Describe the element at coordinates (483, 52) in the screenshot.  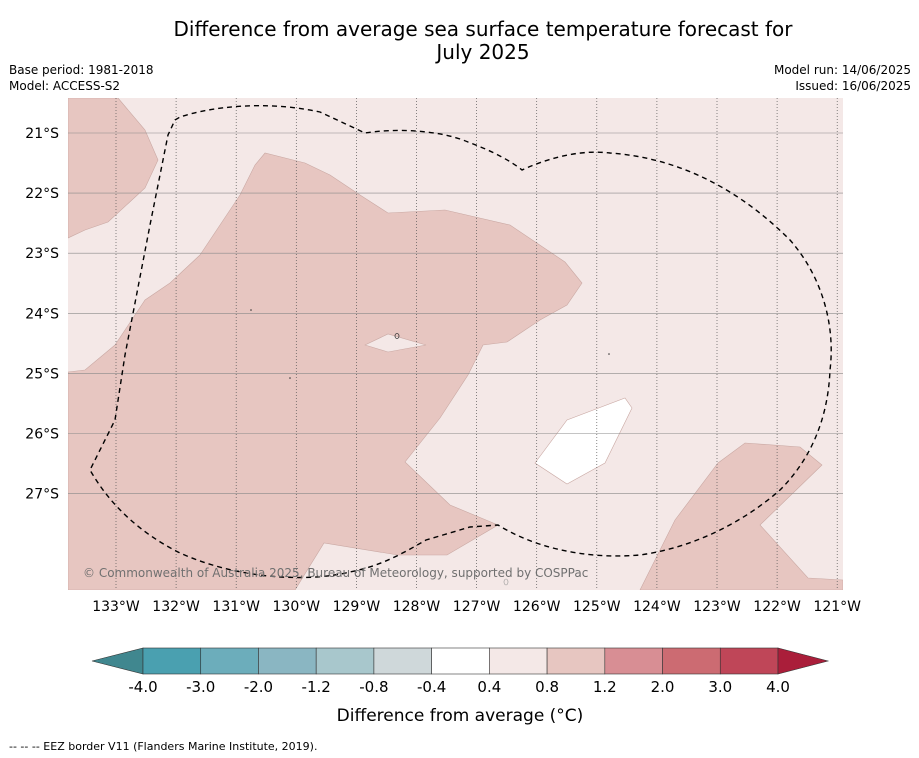
I see `map-title-line2: July 2025` at that location.